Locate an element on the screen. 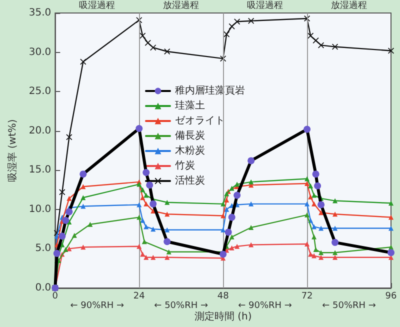 This screenshot has width=400, height=327. x-tick-label: 48 is located at coordinates (223, 297).